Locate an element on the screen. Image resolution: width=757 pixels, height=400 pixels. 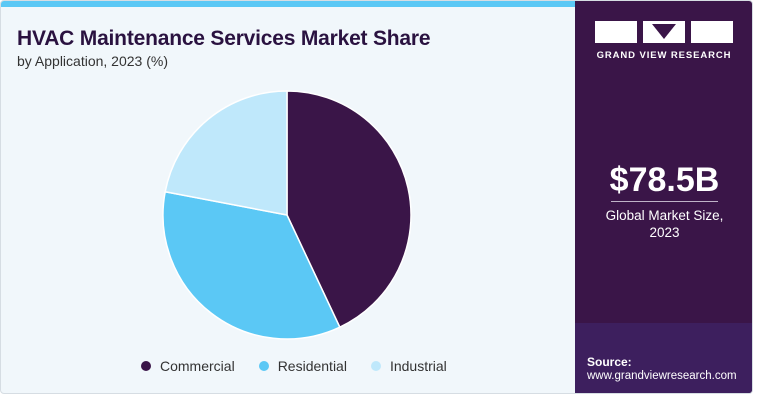
legend-swatch-residential is located at coordinates (263, 366).